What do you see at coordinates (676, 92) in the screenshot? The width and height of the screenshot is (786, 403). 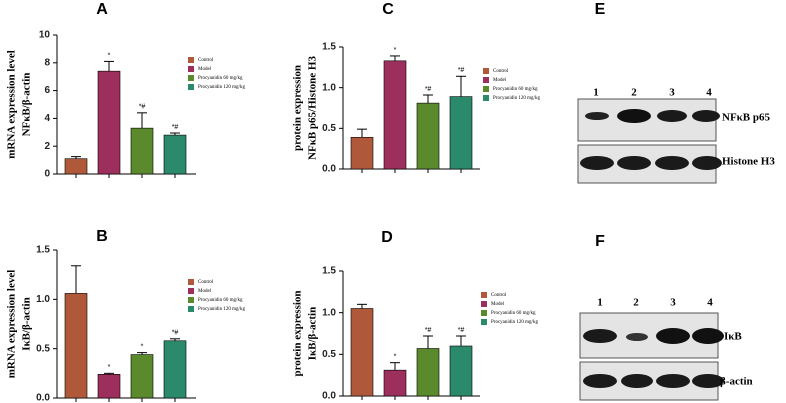 I see `blot-e: E 1 2 3 4 NFκB p65 Histone H3` at bounding box center [676, 92].